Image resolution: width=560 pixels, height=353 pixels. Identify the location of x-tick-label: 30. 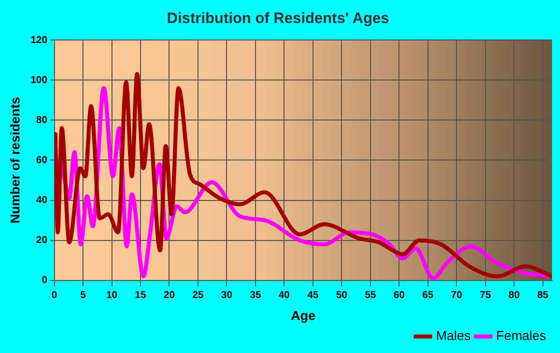
(227, 296).